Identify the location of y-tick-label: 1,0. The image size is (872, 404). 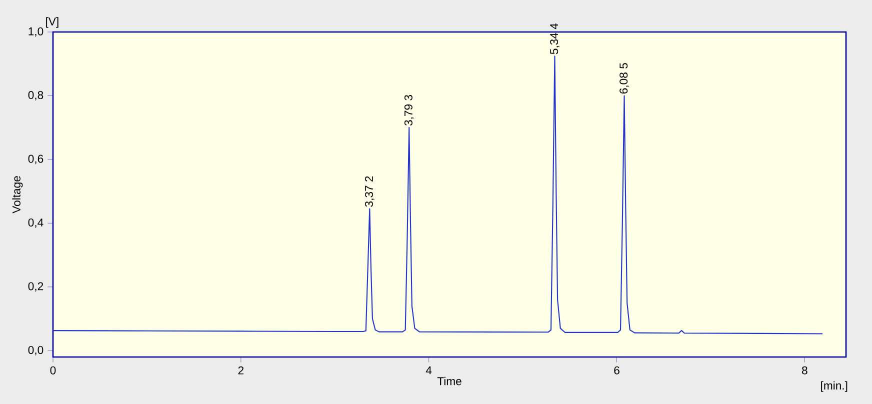
(36, 32).